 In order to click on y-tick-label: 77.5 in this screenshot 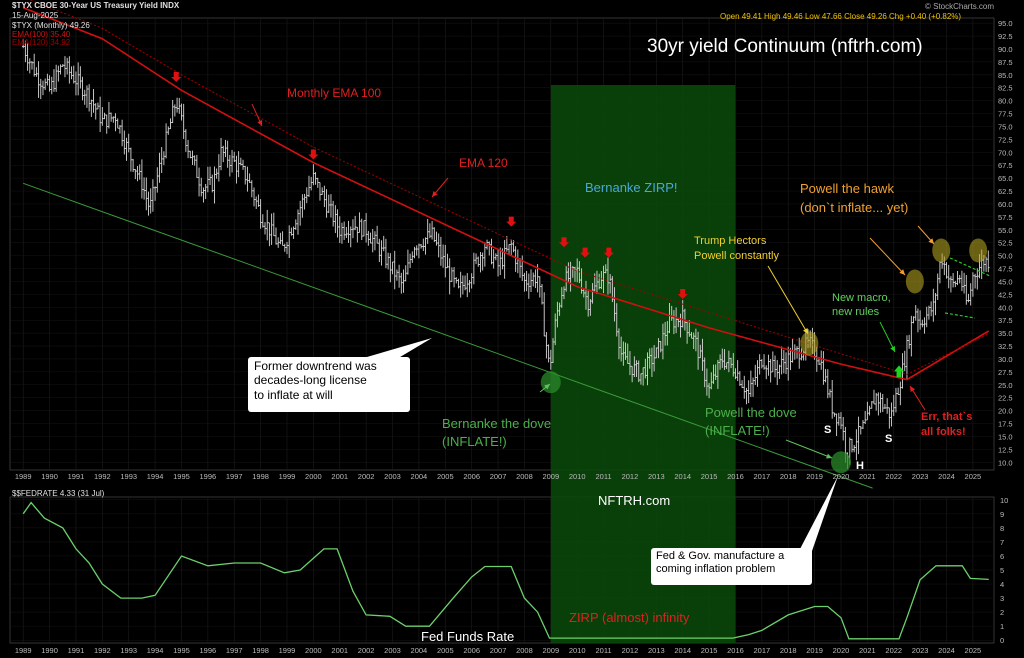, I will do `click(1005, 114)`.